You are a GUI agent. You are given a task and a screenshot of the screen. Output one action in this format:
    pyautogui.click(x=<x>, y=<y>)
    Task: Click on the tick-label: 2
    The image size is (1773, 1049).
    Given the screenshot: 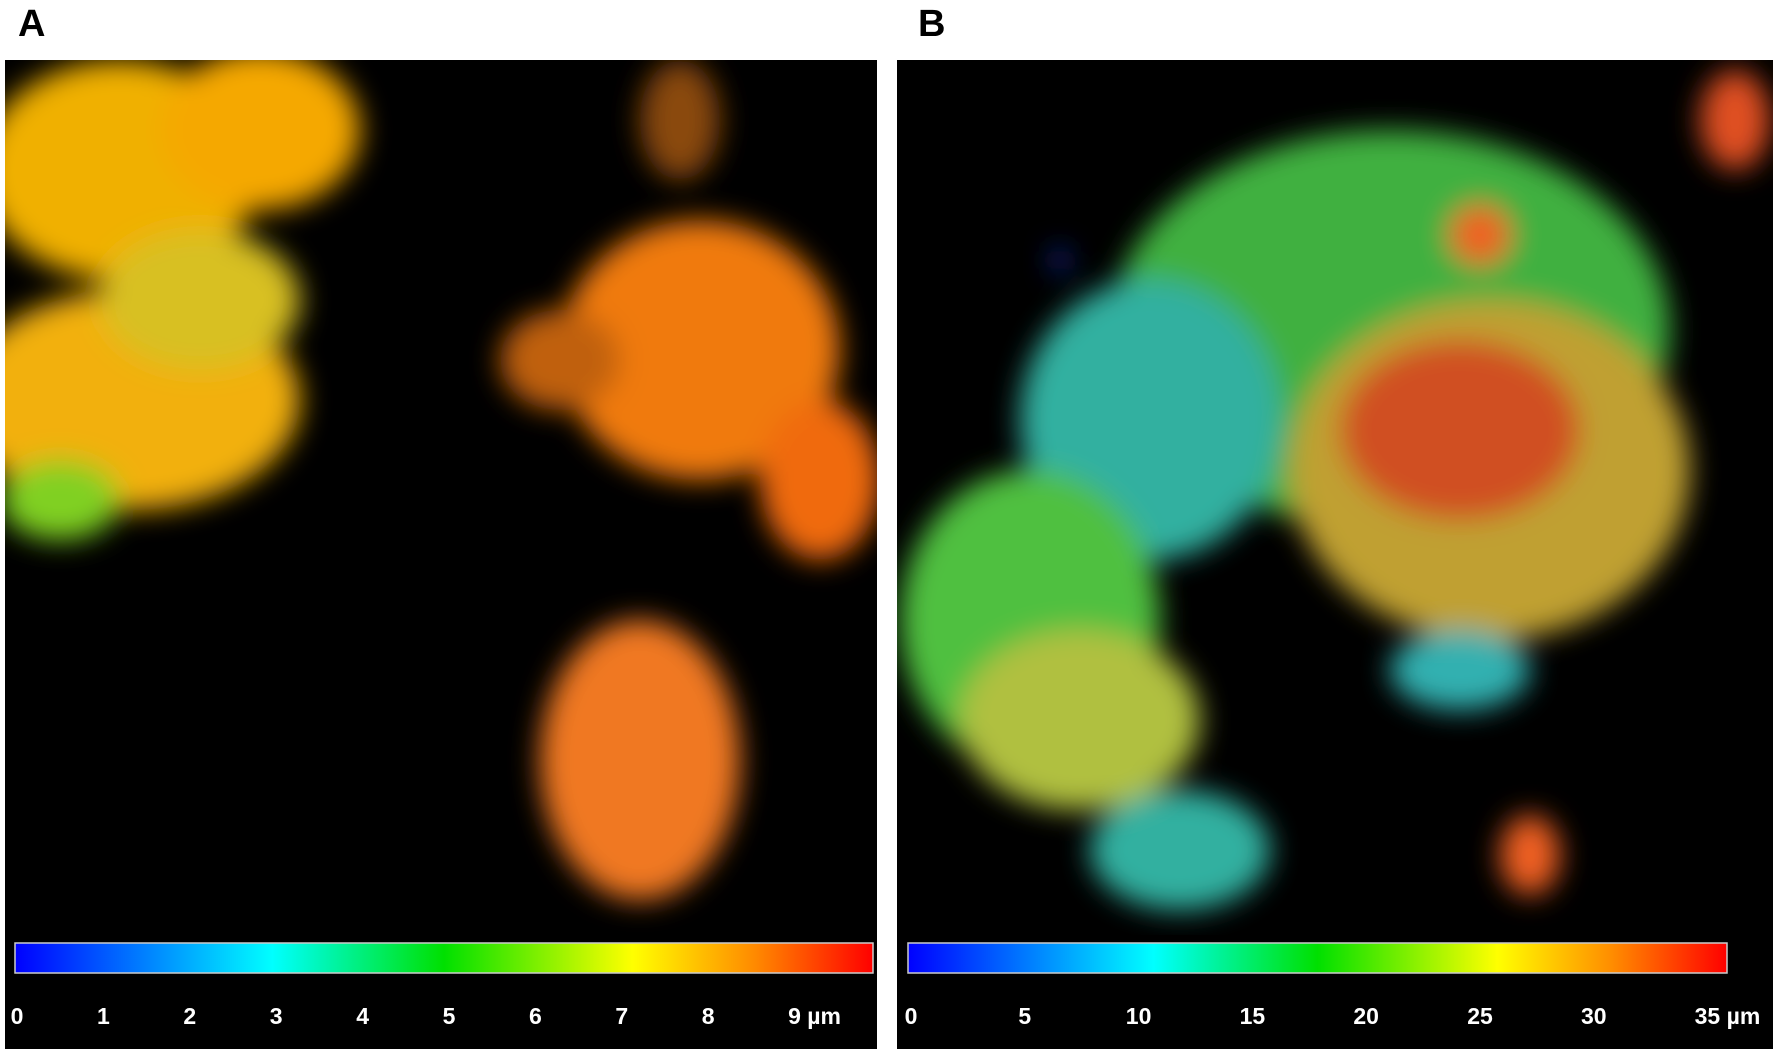 What is the action you would take?
    pyautogui.click(x=189, y=1016)
    